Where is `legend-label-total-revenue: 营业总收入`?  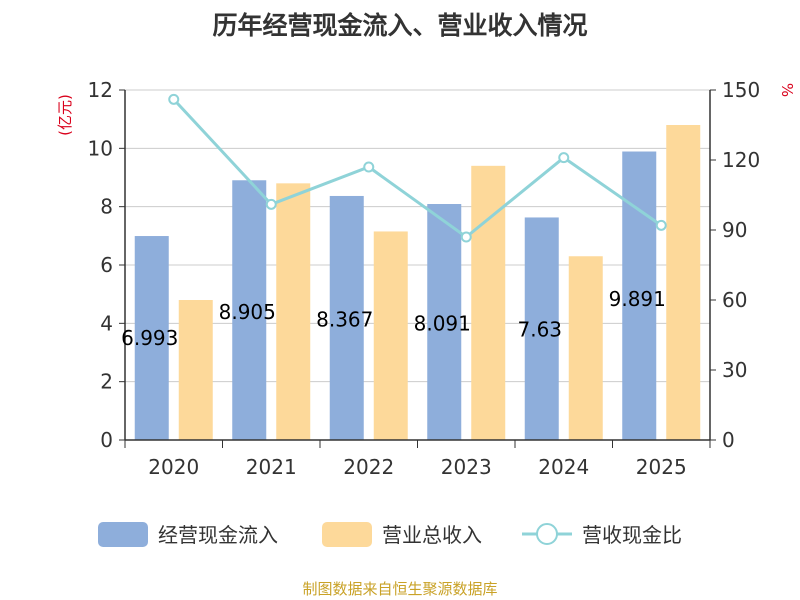 legend-label-total-revenue: 营业总收入 is located at coordinates (432, 535).